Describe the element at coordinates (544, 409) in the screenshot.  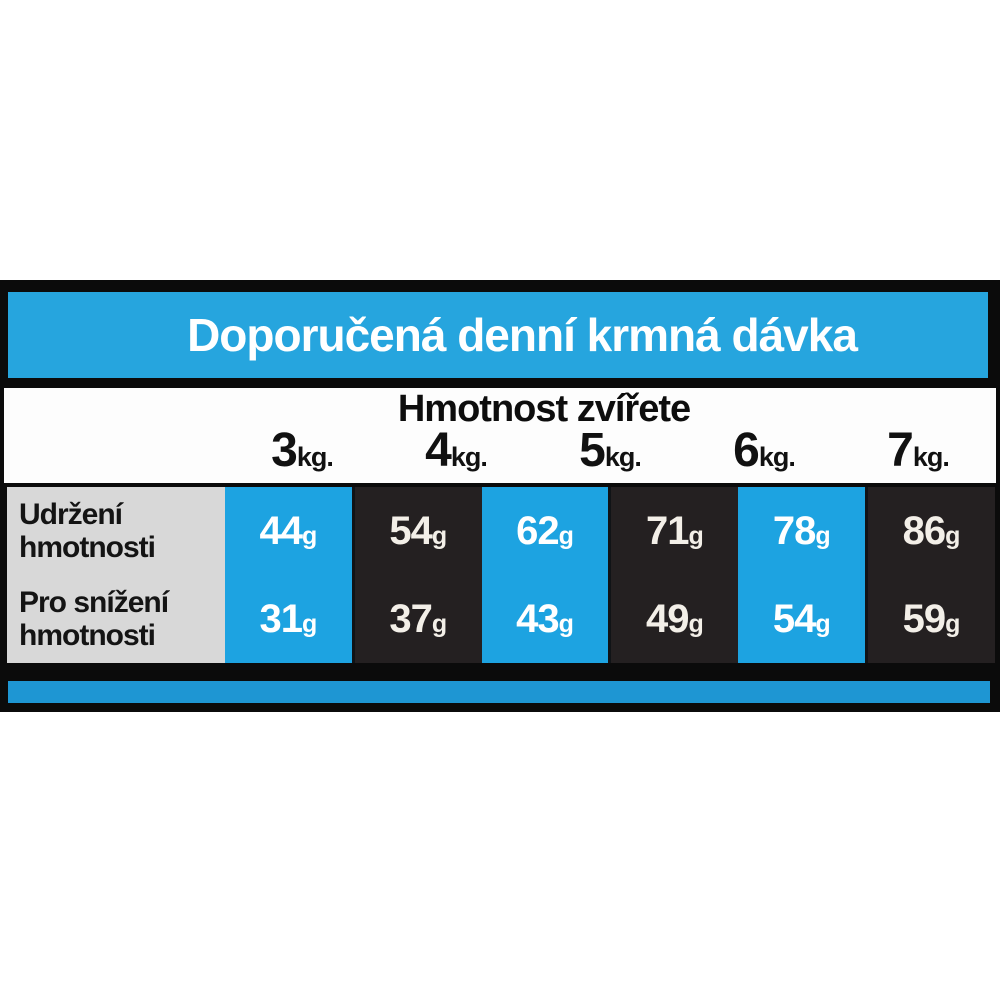
I see `animal-weight-header: Hmotnost zvířete` at that location.